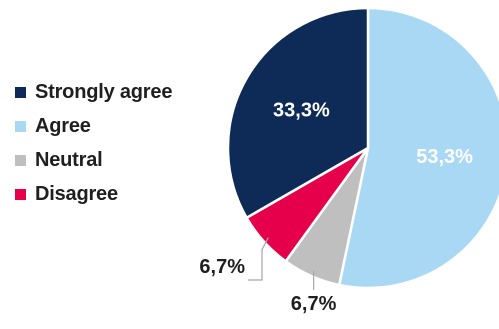 The image size is (499, 329). What do you see at coordinates (258, 259) in the screenshot?
I see `leader-line-disagree` at bounding box center [258, 259].